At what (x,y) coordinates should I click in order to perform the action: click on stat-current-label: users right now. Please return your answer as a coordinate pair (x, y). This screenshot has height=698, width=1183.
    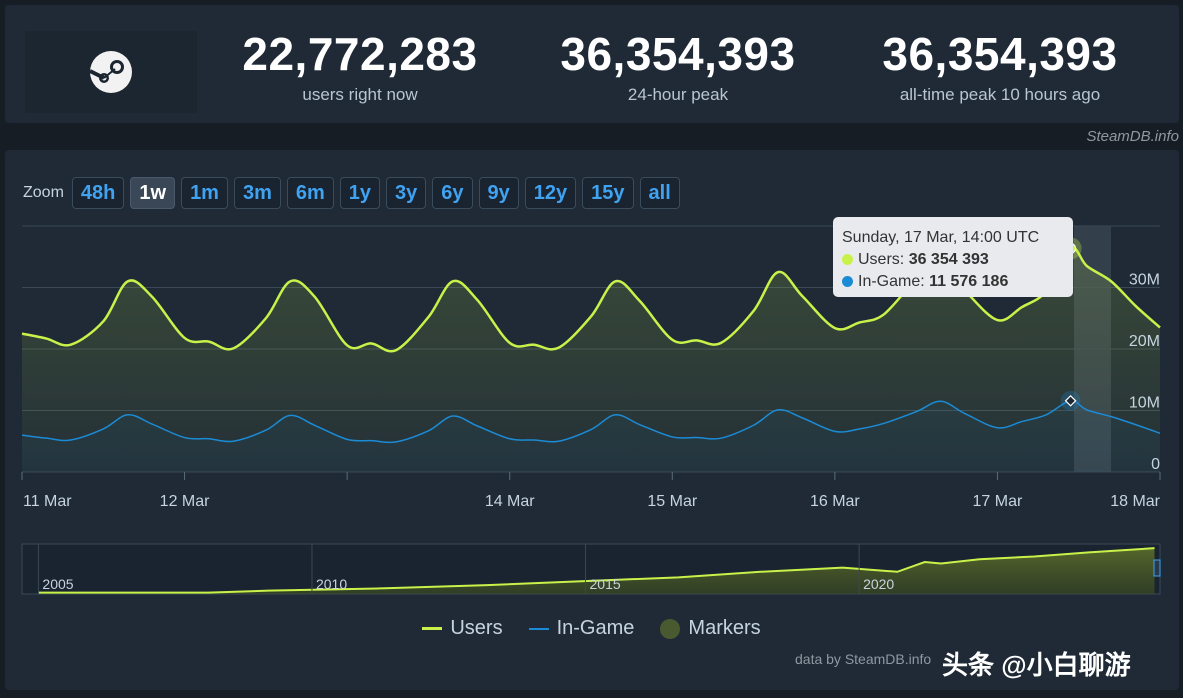
    Looking at the image, I should click on (360, 94).